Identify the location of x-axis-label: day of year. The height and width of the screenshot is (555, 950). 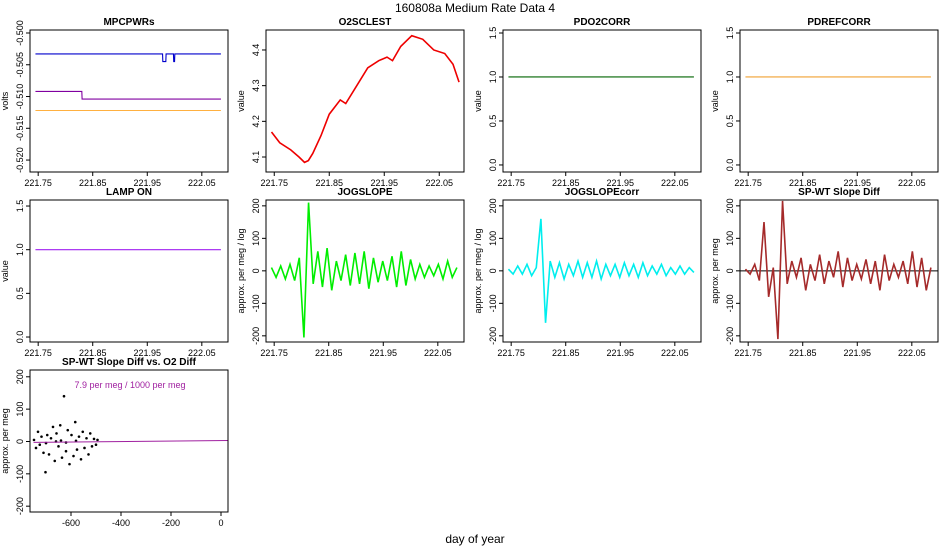
(474, 539).